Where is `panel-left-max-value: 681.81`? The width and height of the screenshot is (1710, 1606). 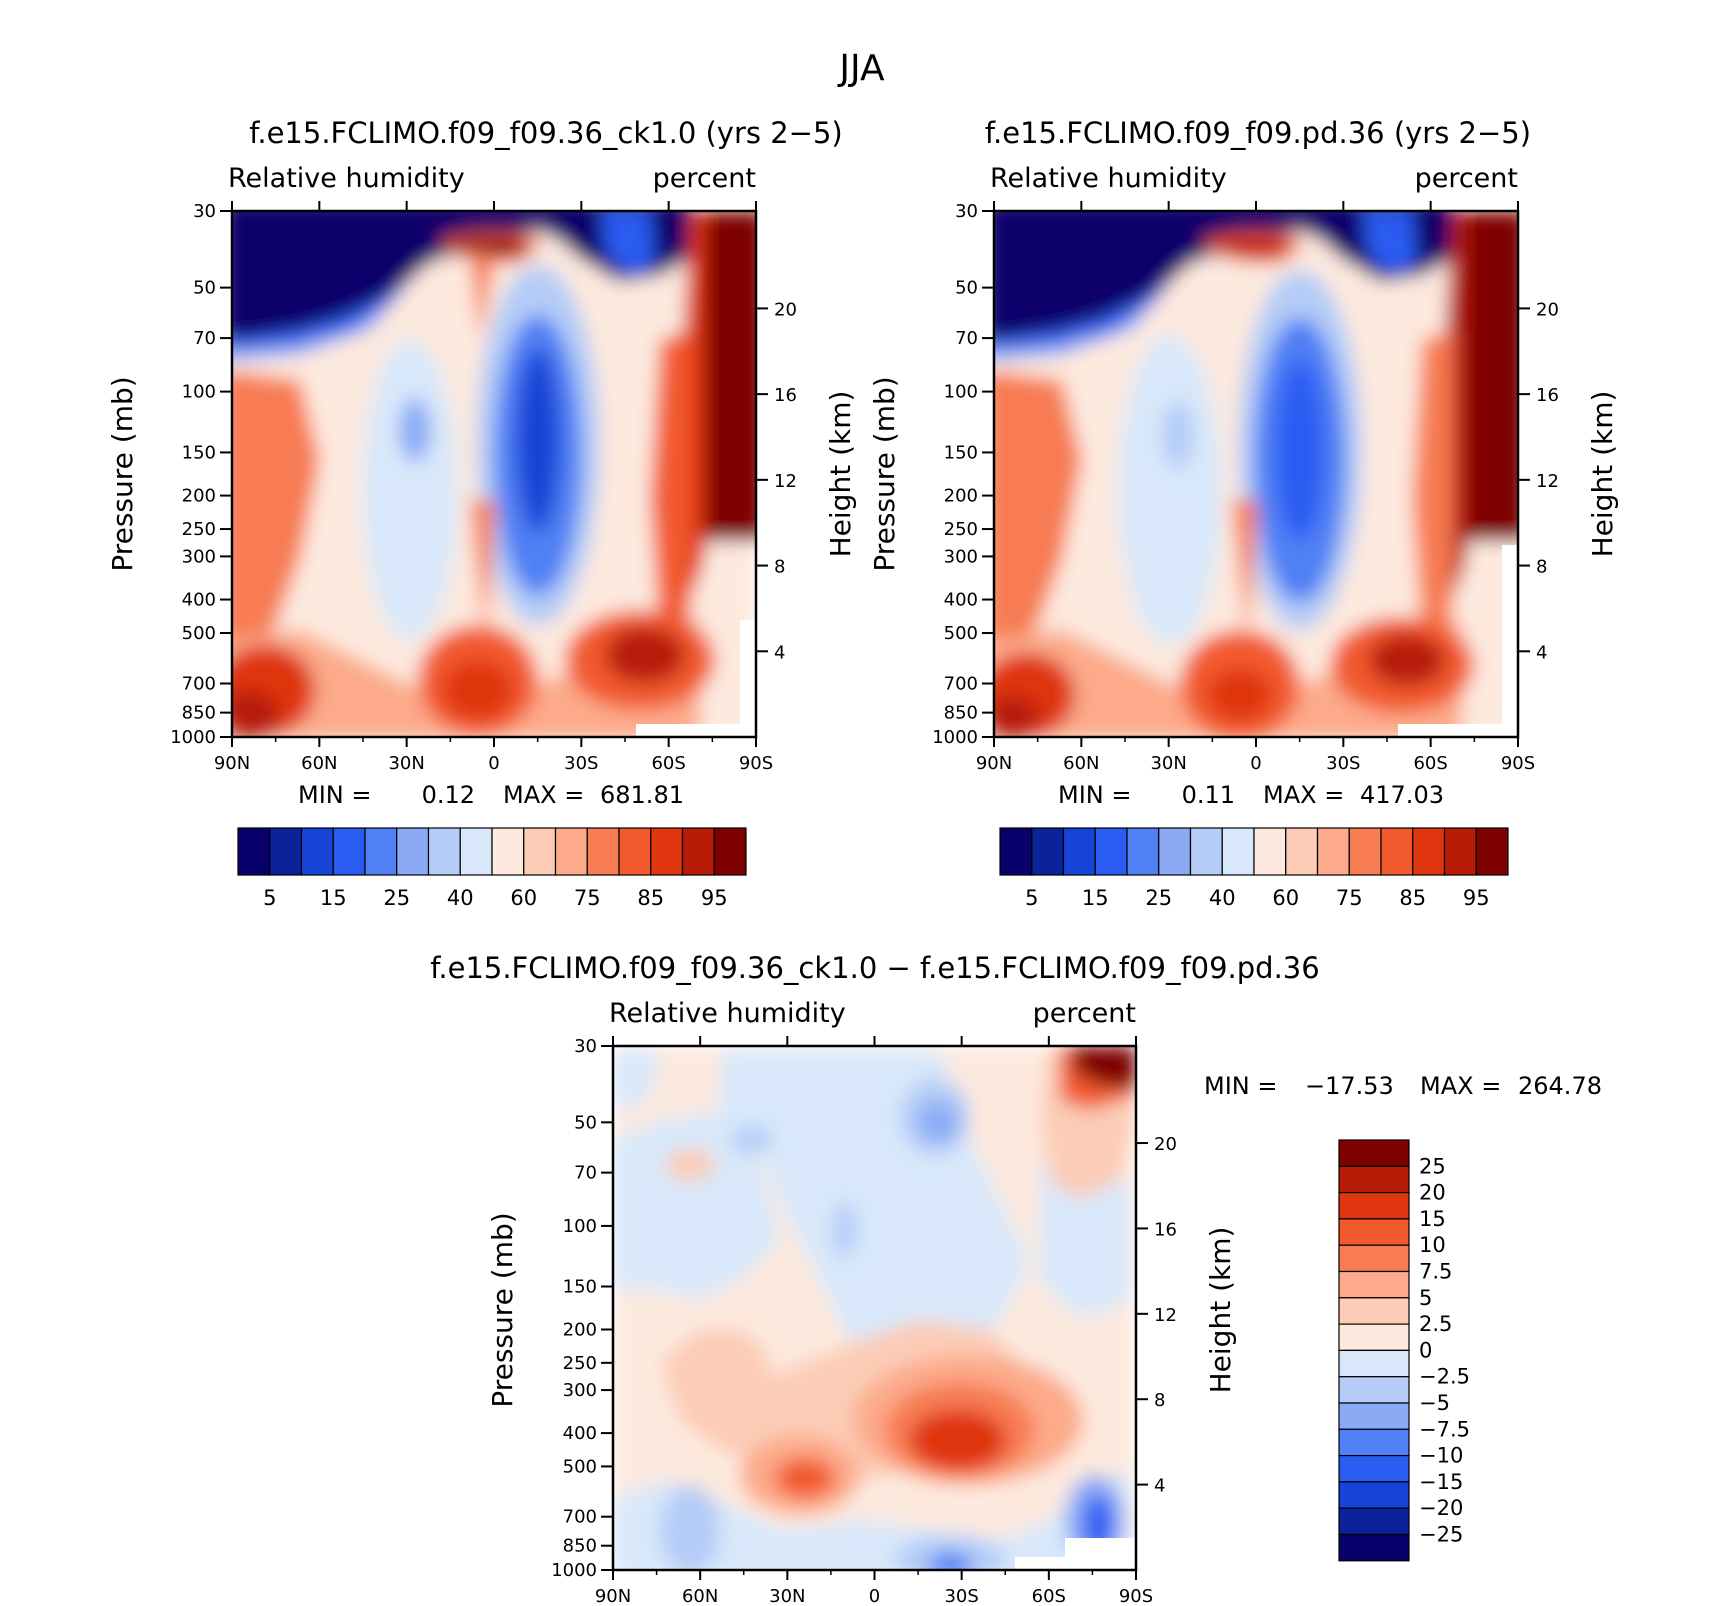 panel-left-max-value: 681.81 is located at coordinates (642, 795).